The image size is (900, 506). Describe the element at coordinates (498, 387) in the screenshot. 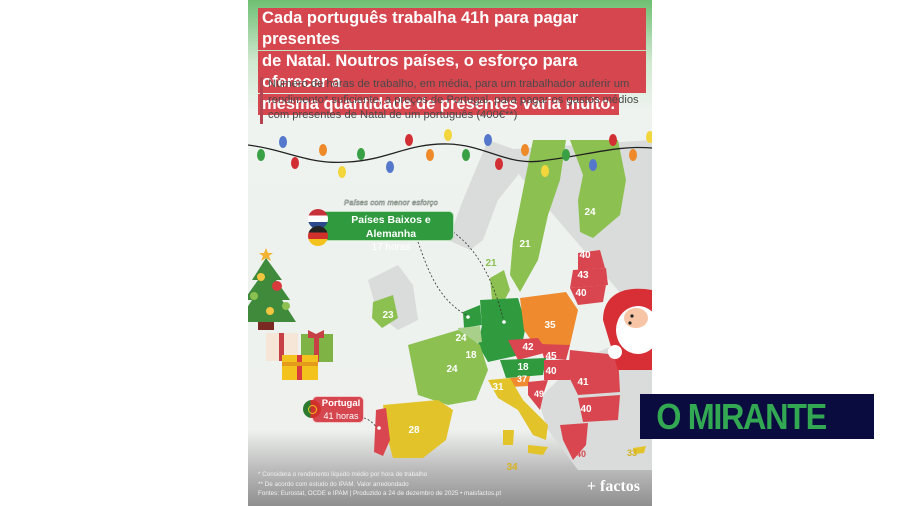

I see `label-italy: 31` at that location.